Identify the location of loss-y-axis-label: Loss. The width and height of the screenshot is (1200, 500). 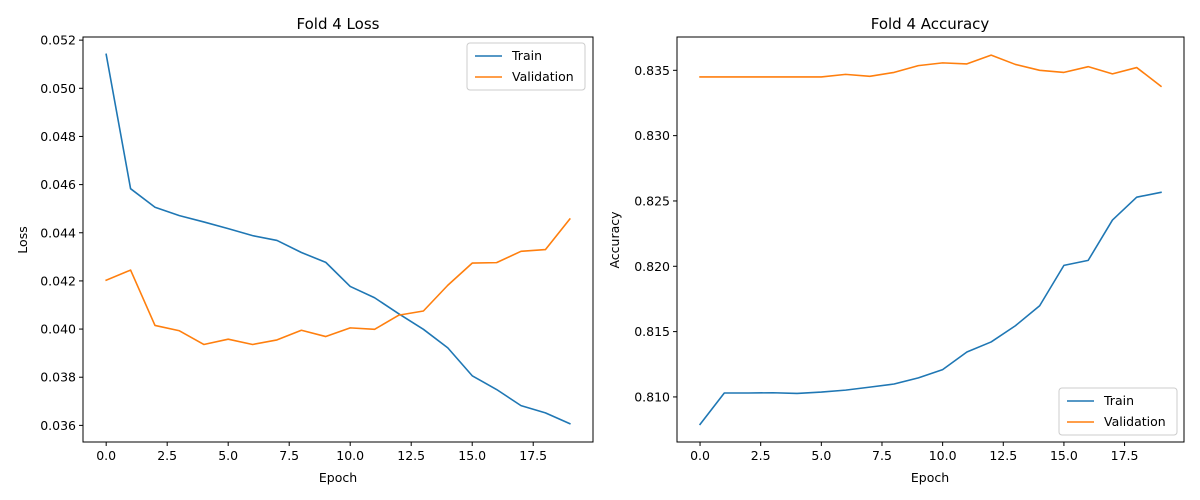
(22, 239).